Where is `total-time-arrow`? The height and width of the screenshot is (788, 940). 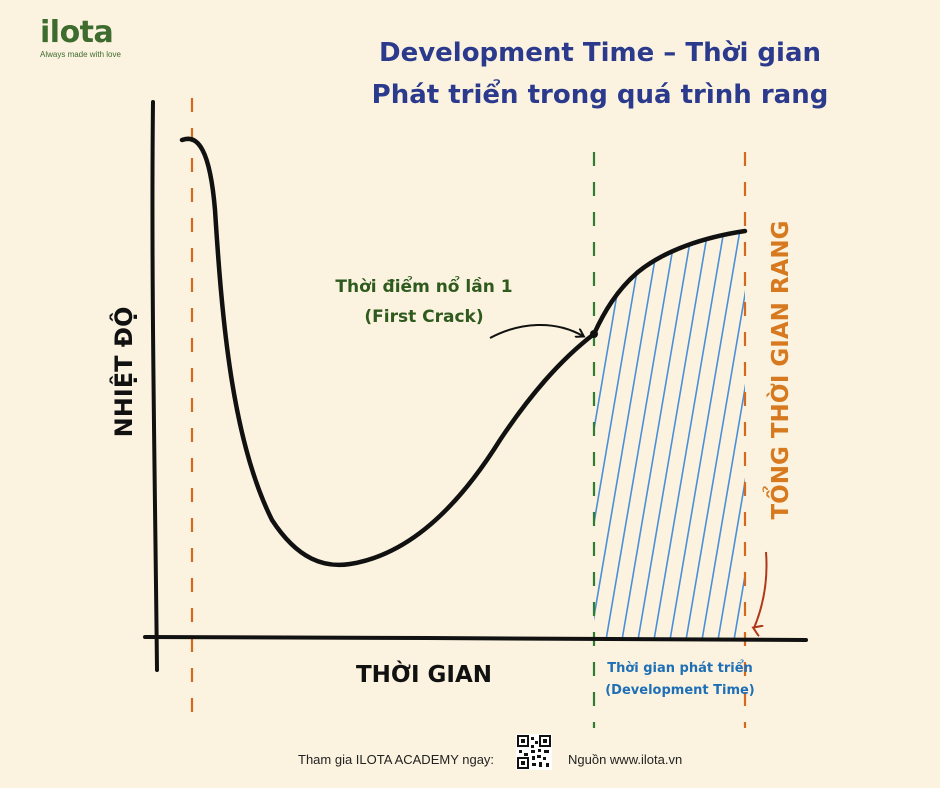
total-time-arrow is located at coordinates (761, 589).